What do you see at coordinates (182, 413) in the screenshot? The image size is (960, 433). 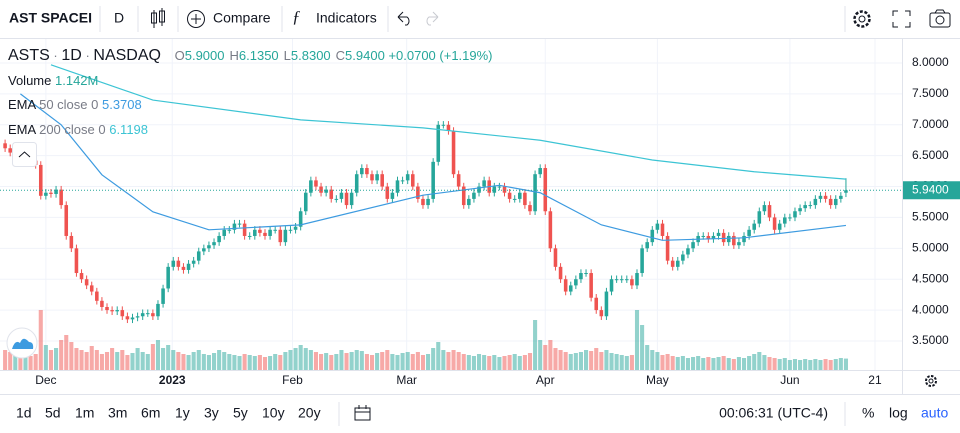 I see `range-button: 1y` at bounding box center [182, 413].